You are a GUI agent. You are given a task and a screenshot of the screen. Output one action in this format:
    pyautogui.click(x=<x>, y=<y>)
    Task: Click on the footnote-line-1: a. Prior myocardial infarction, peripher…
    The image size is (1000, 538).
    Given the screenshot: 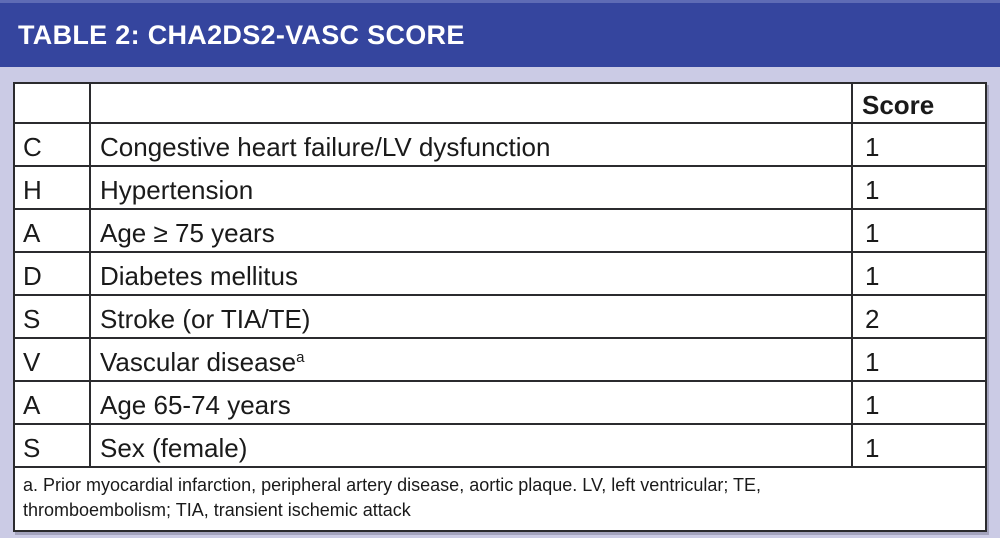 What is the action you would take?
    pyautogui.click(x=392, y=485)
    